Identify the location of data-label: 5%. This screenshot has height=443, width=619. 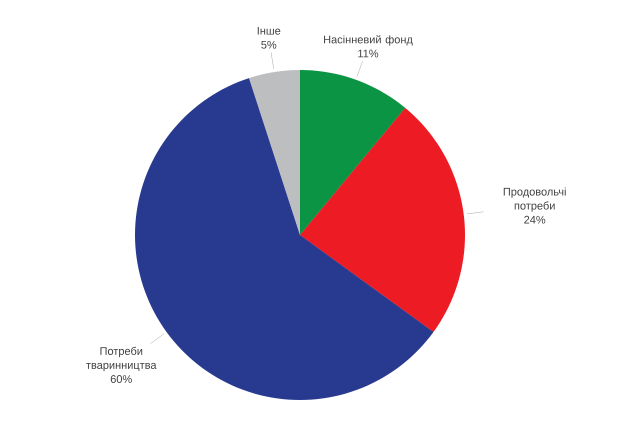
(268, 44).